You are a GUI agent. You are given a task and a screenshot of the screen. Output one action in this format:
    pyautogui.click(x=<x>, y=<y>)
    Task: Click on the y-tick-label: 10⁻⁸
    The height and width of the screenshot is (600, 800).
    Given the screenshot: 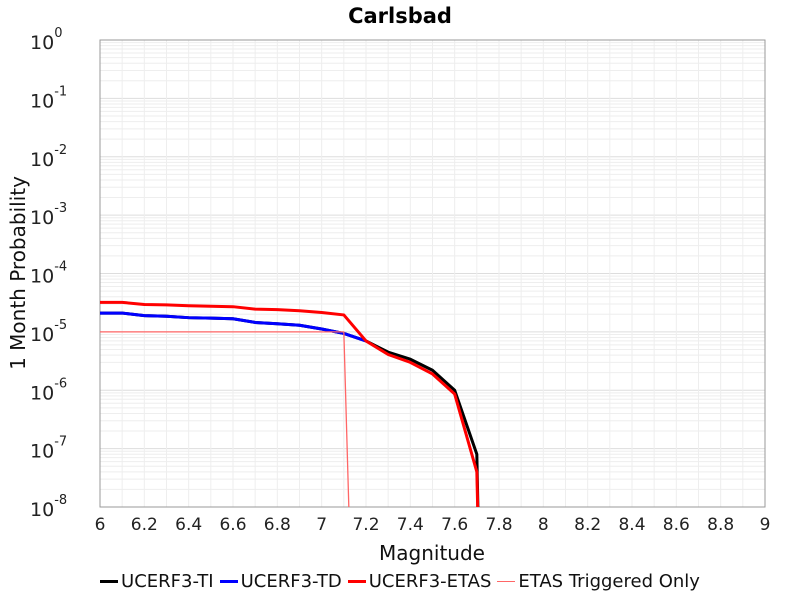 What is the action you would take?
    pyautogui.click(x=48, y=507)
    